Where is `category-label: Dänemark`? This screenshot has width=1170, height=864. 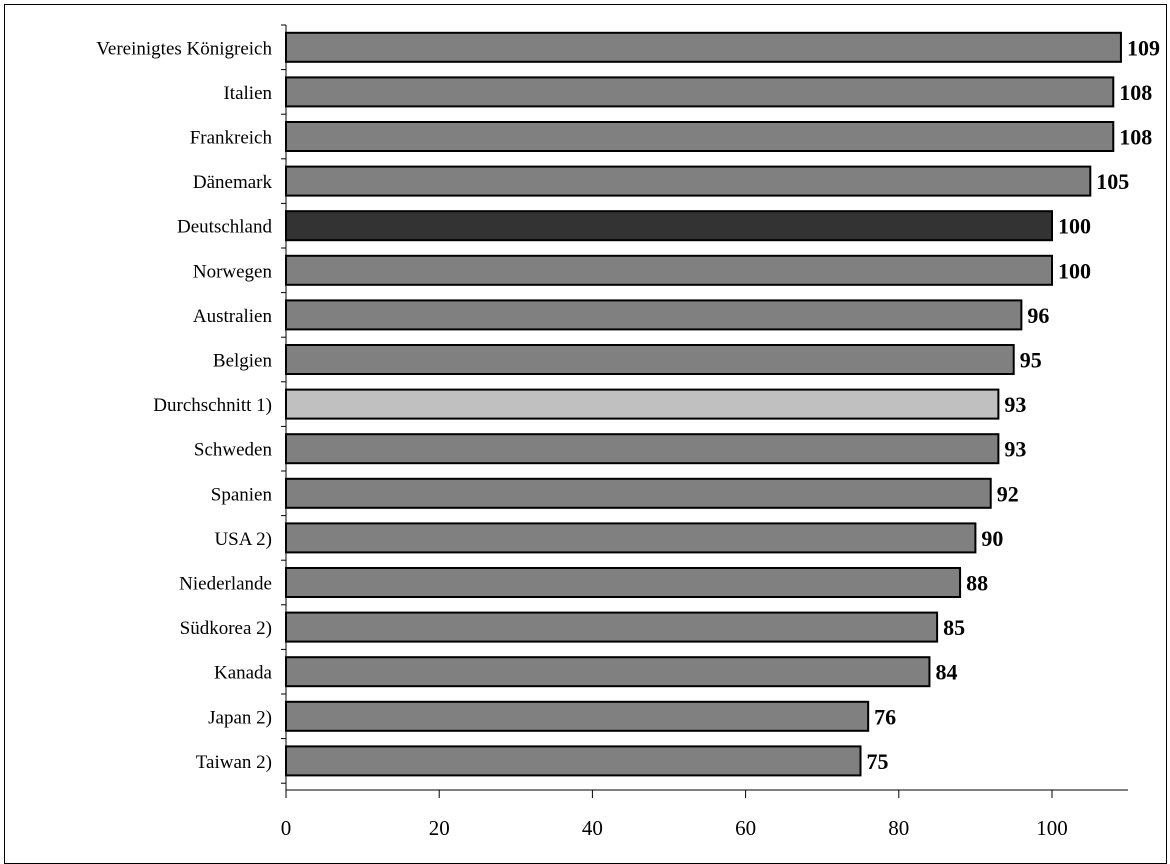 category-label: Dänemark is located at coordinates (233, 182).